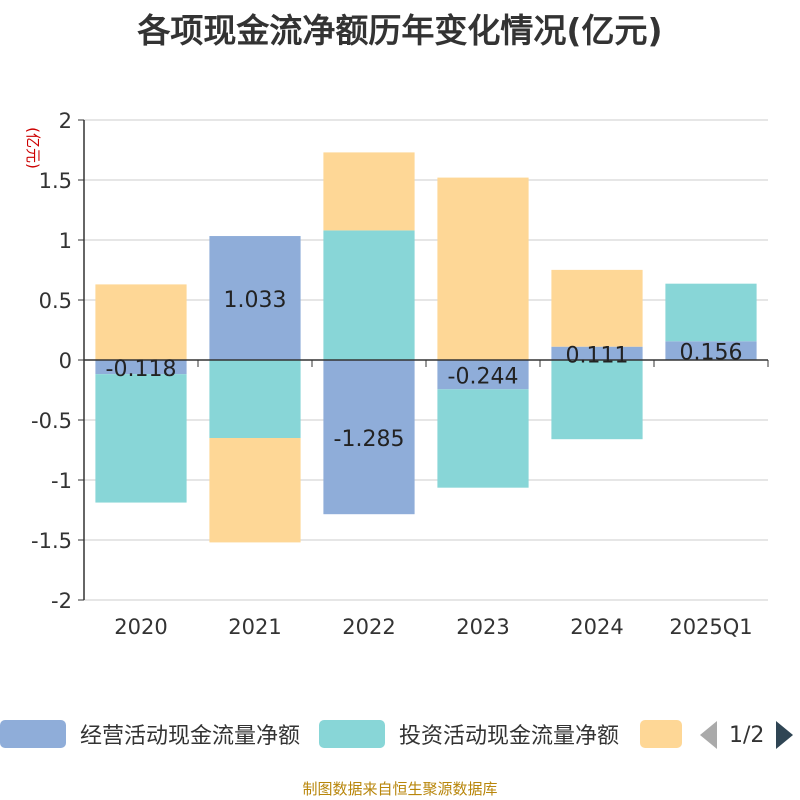 Image resolution: width=800 pixels, height=800 pixels. Describe the element at coordinates (711, 353) in the screenshot. I see `data-label-2025Q1: 0.156` at that location.